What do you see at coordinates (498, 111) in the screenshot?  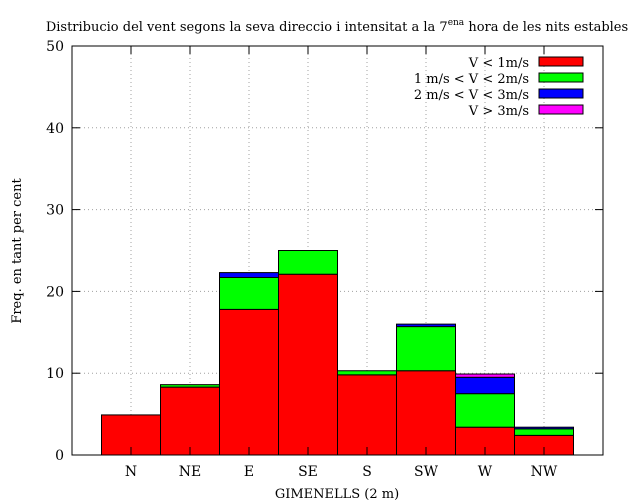 I see `legend-label: V > 3m/s` at bounding box center [498, 111].